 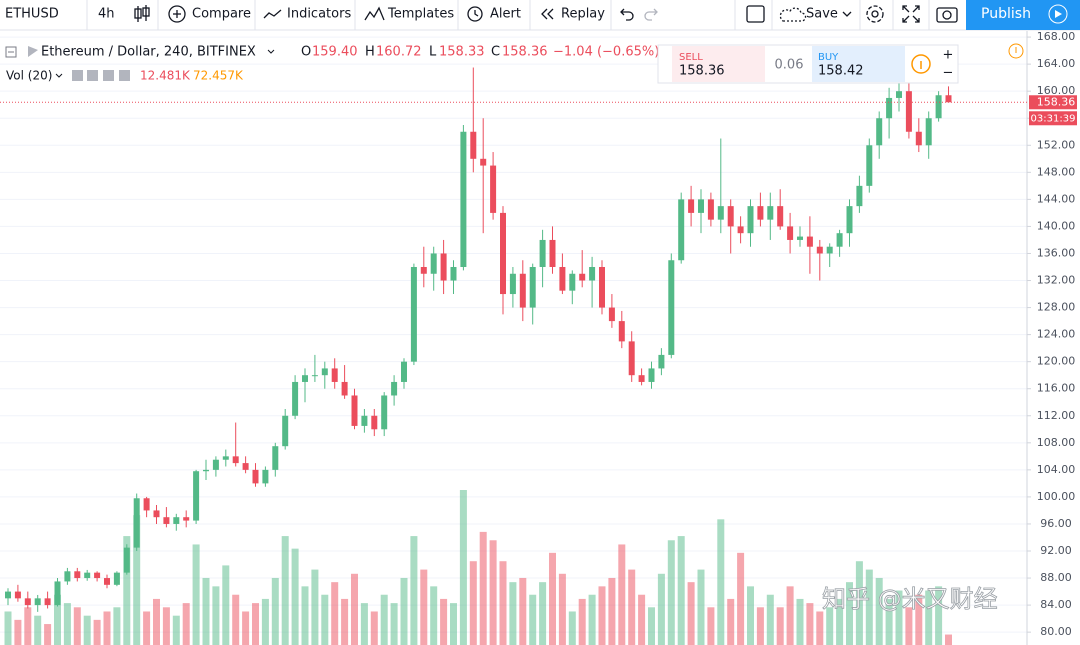 I want to click on sell-label: SELL, so click(x=691, y=57).